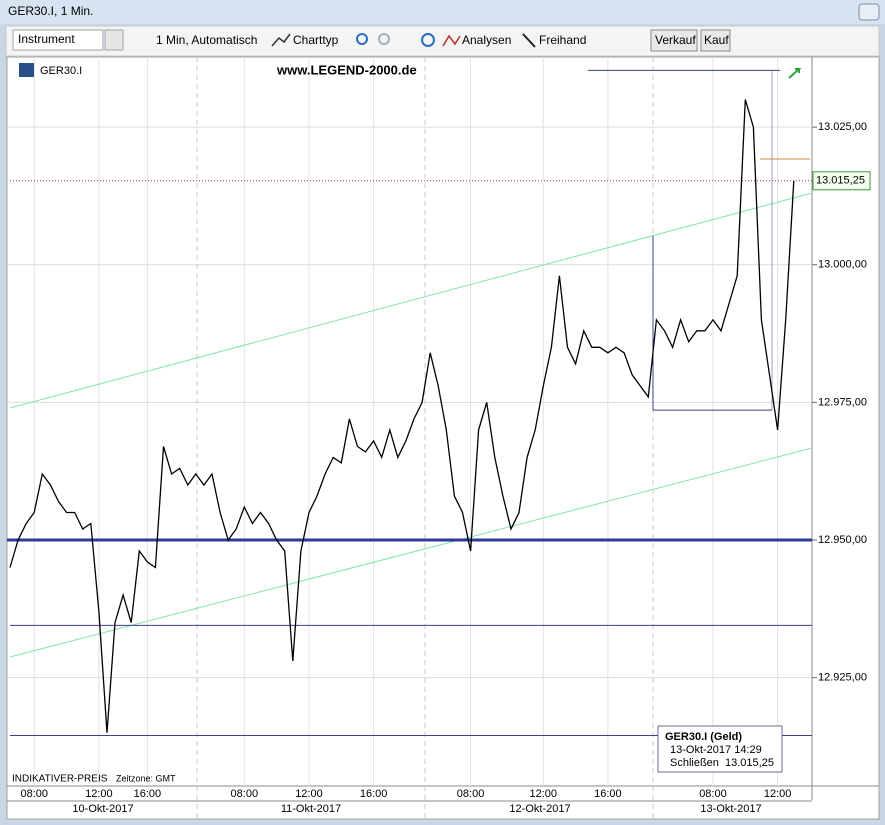 The width and height of the screenshot is (885, 825). What do you see at coordinates (281, 40) in the screenshot?
I see `charttype-icon` at bounding box center [281, 40].